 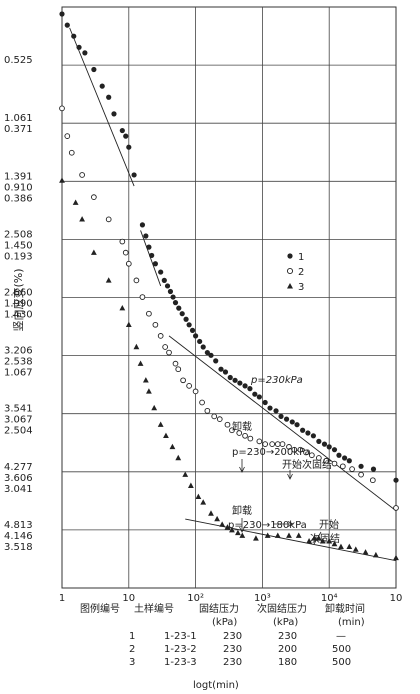 What do you see at coordinates (132, 636) in the screenshot?
I see `table-row-1-legend: 1` at bounding box center [132, 636].